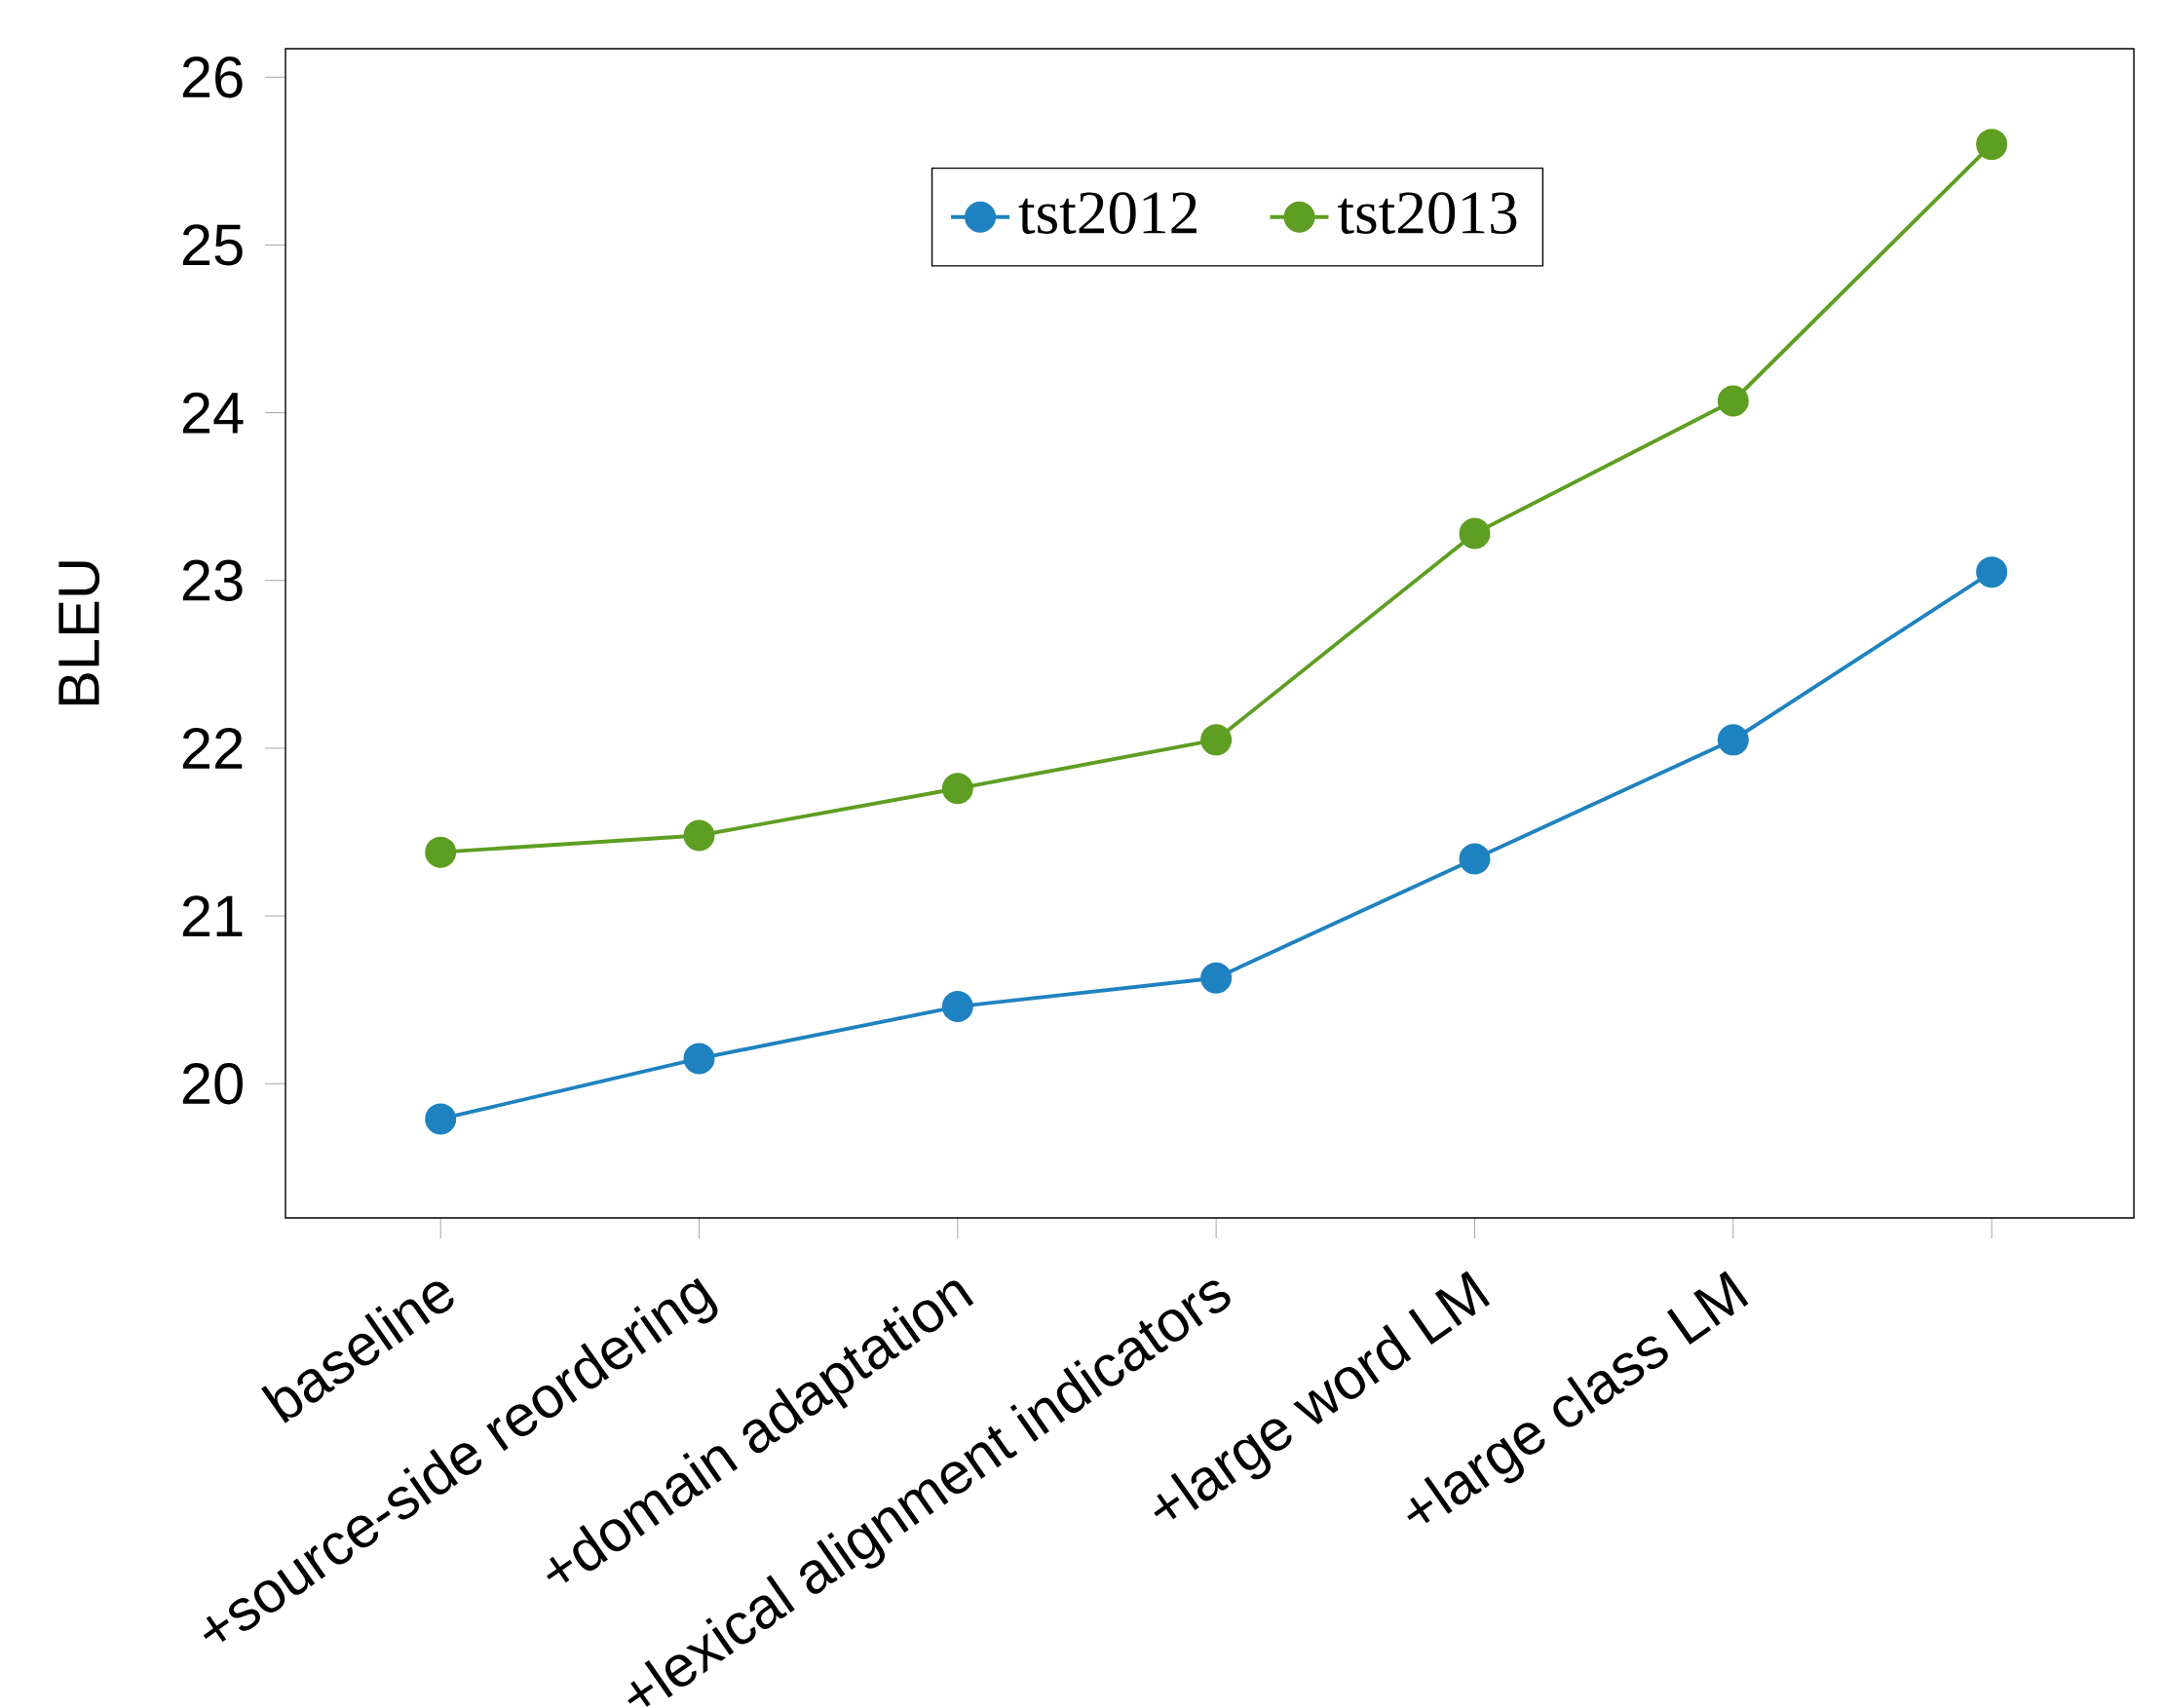  I want to click on y-tick-label: 22, so click(213, 749).